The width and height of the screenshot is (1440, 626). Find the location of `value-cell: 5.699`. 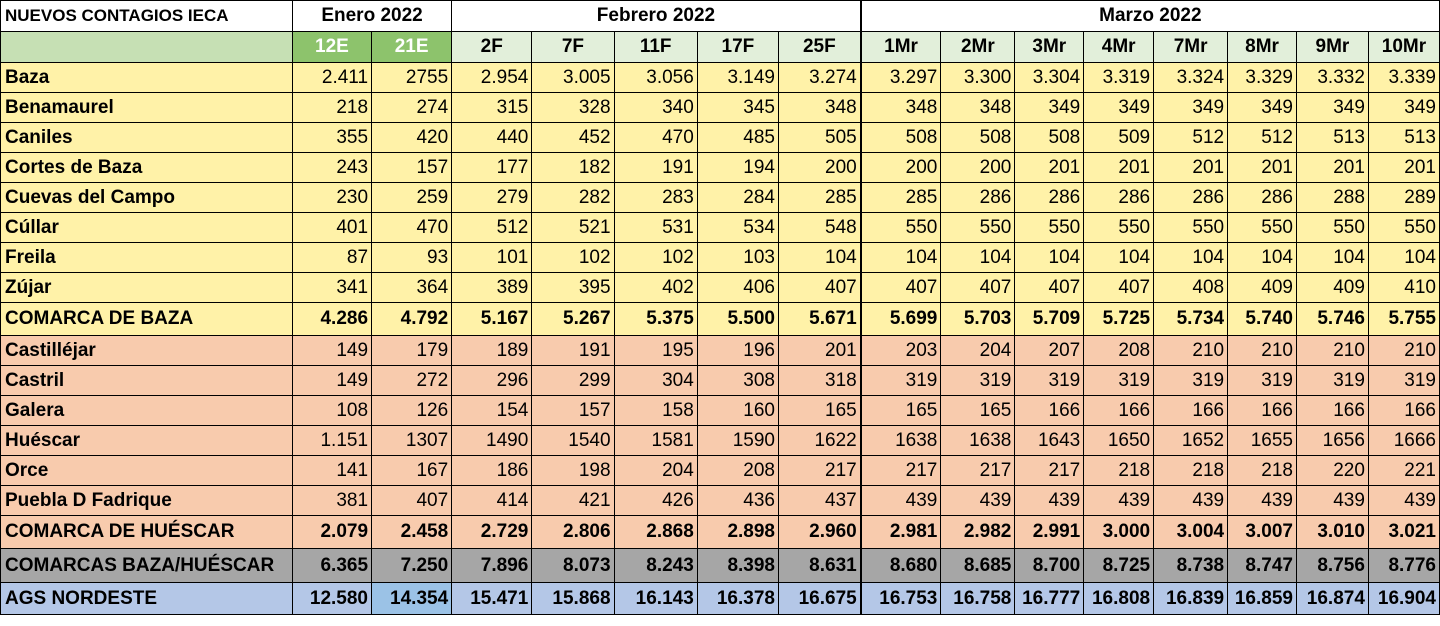

value-cell: 5.699 is located at coordinates (900, 319).